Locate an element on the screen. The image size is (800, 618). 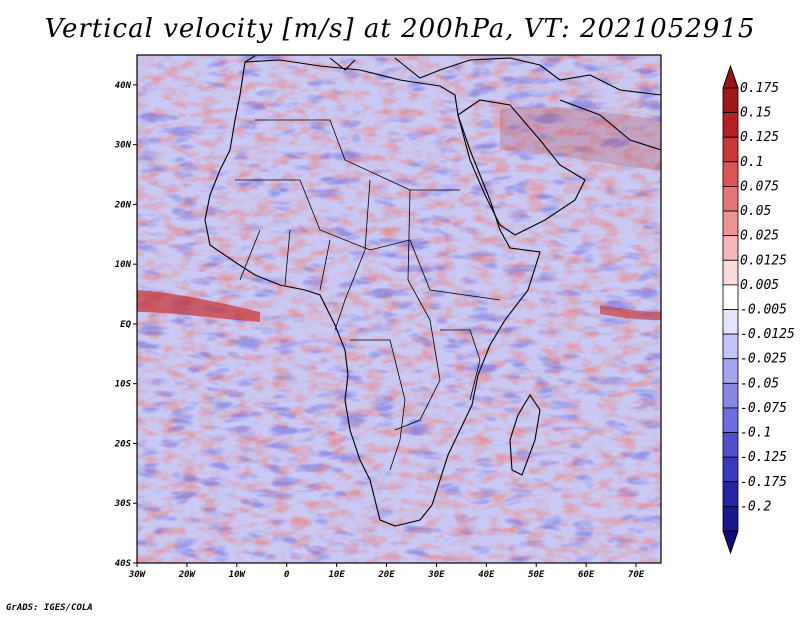
lat-tick-label: 30N is located at coordinates (123, 146).